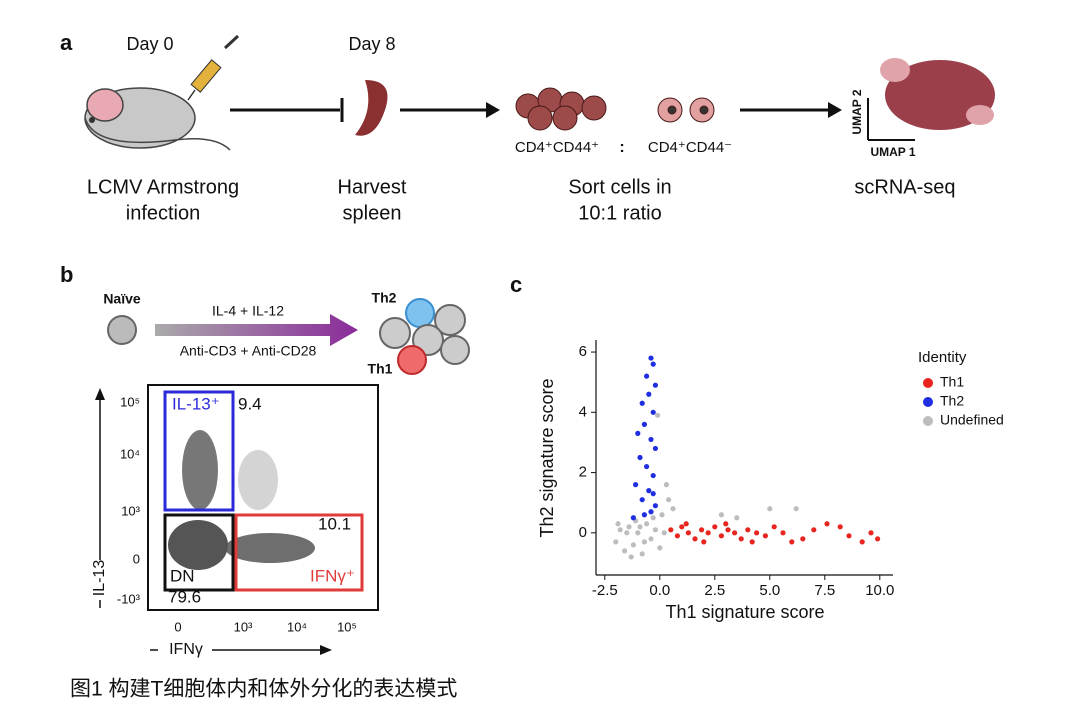 The height and width of the screenshot is (705, 1080). I want to click on axis-label: UMAP 1, so click(892, 152).